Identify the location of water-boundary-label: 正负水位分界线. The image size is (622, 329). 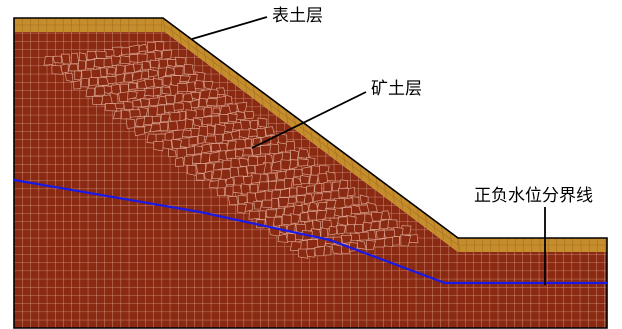
(533, 196).